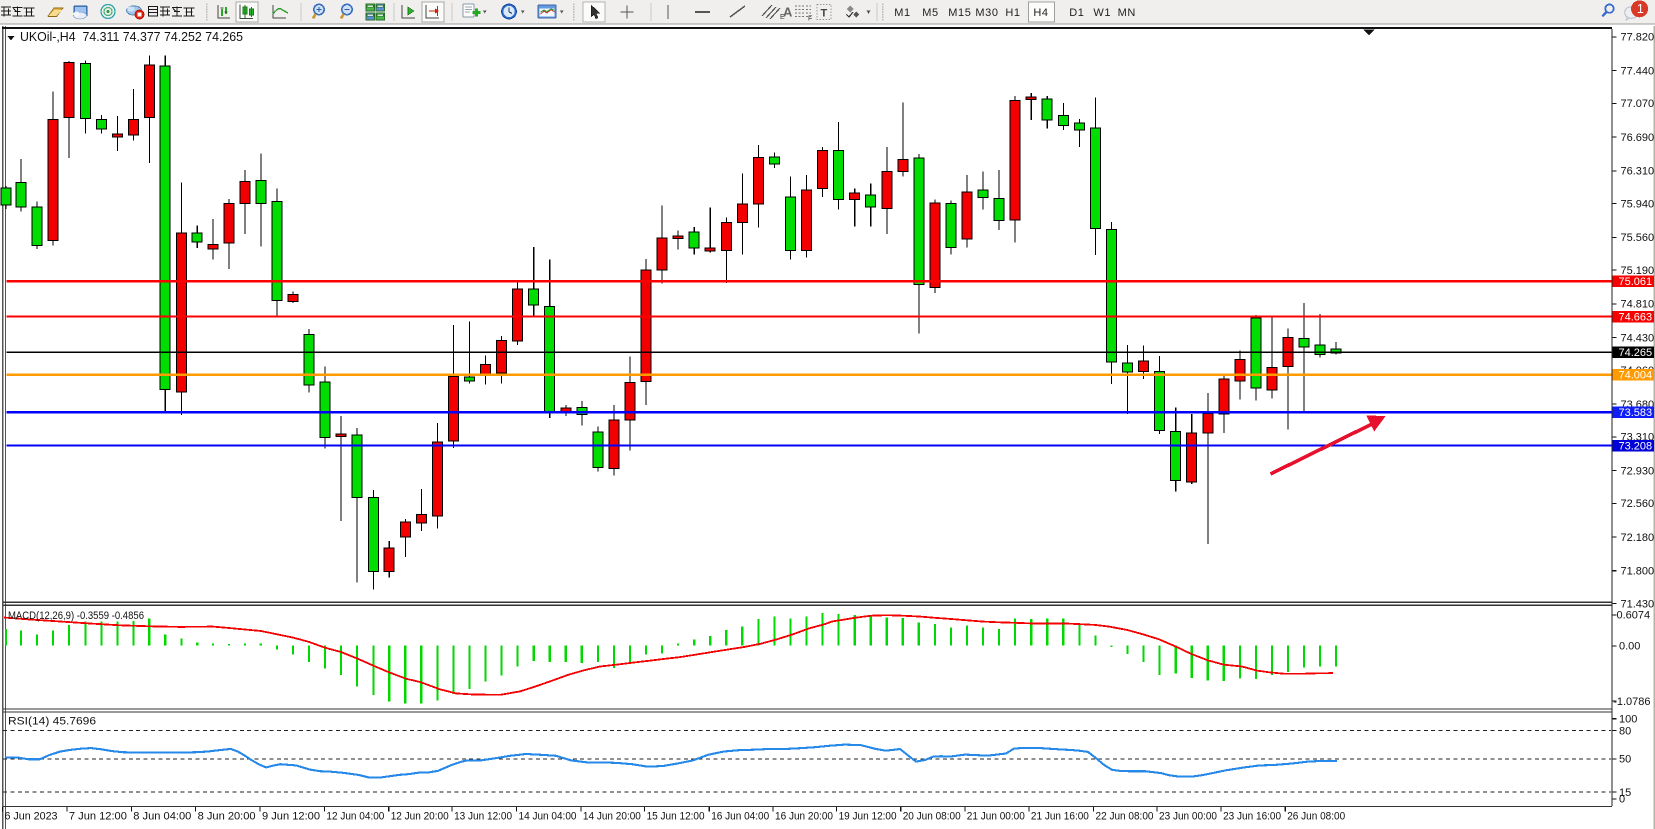 The image size is (1655, 829). What do you see at coordinates (930, 13) in the screenshot?
I see `svg-text: M5` at bounding box center [930, 13].